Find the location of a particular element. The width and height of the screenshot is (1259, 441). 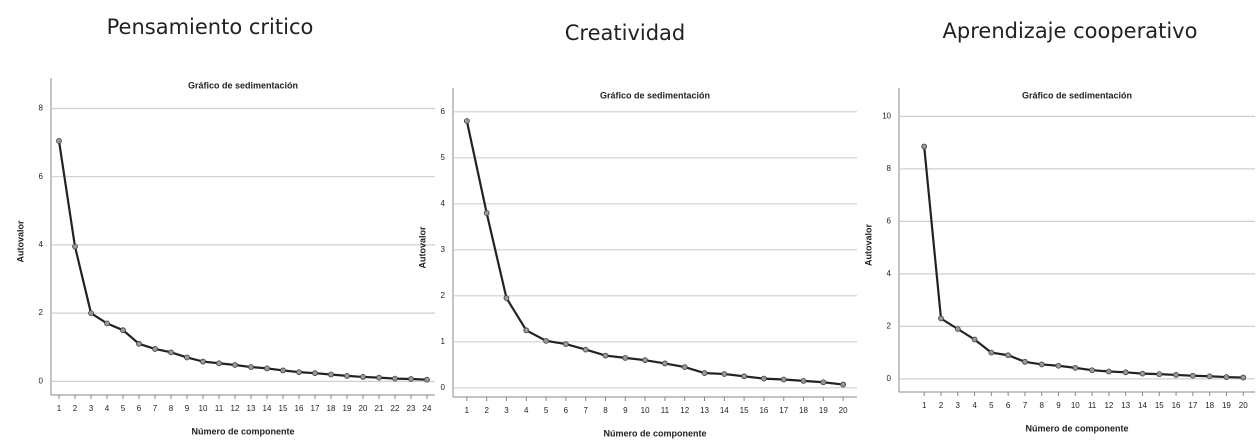

x-tick-label: 24 is located at coordinates (427, 408).